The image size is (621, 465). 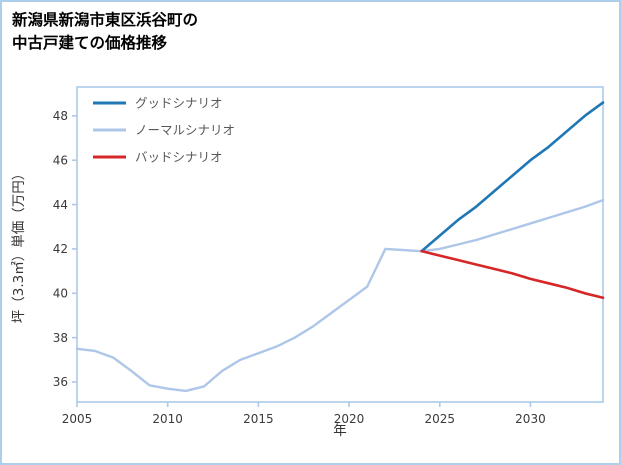 I want to click on y-tick-label: 36, so click(x=60, y=382).